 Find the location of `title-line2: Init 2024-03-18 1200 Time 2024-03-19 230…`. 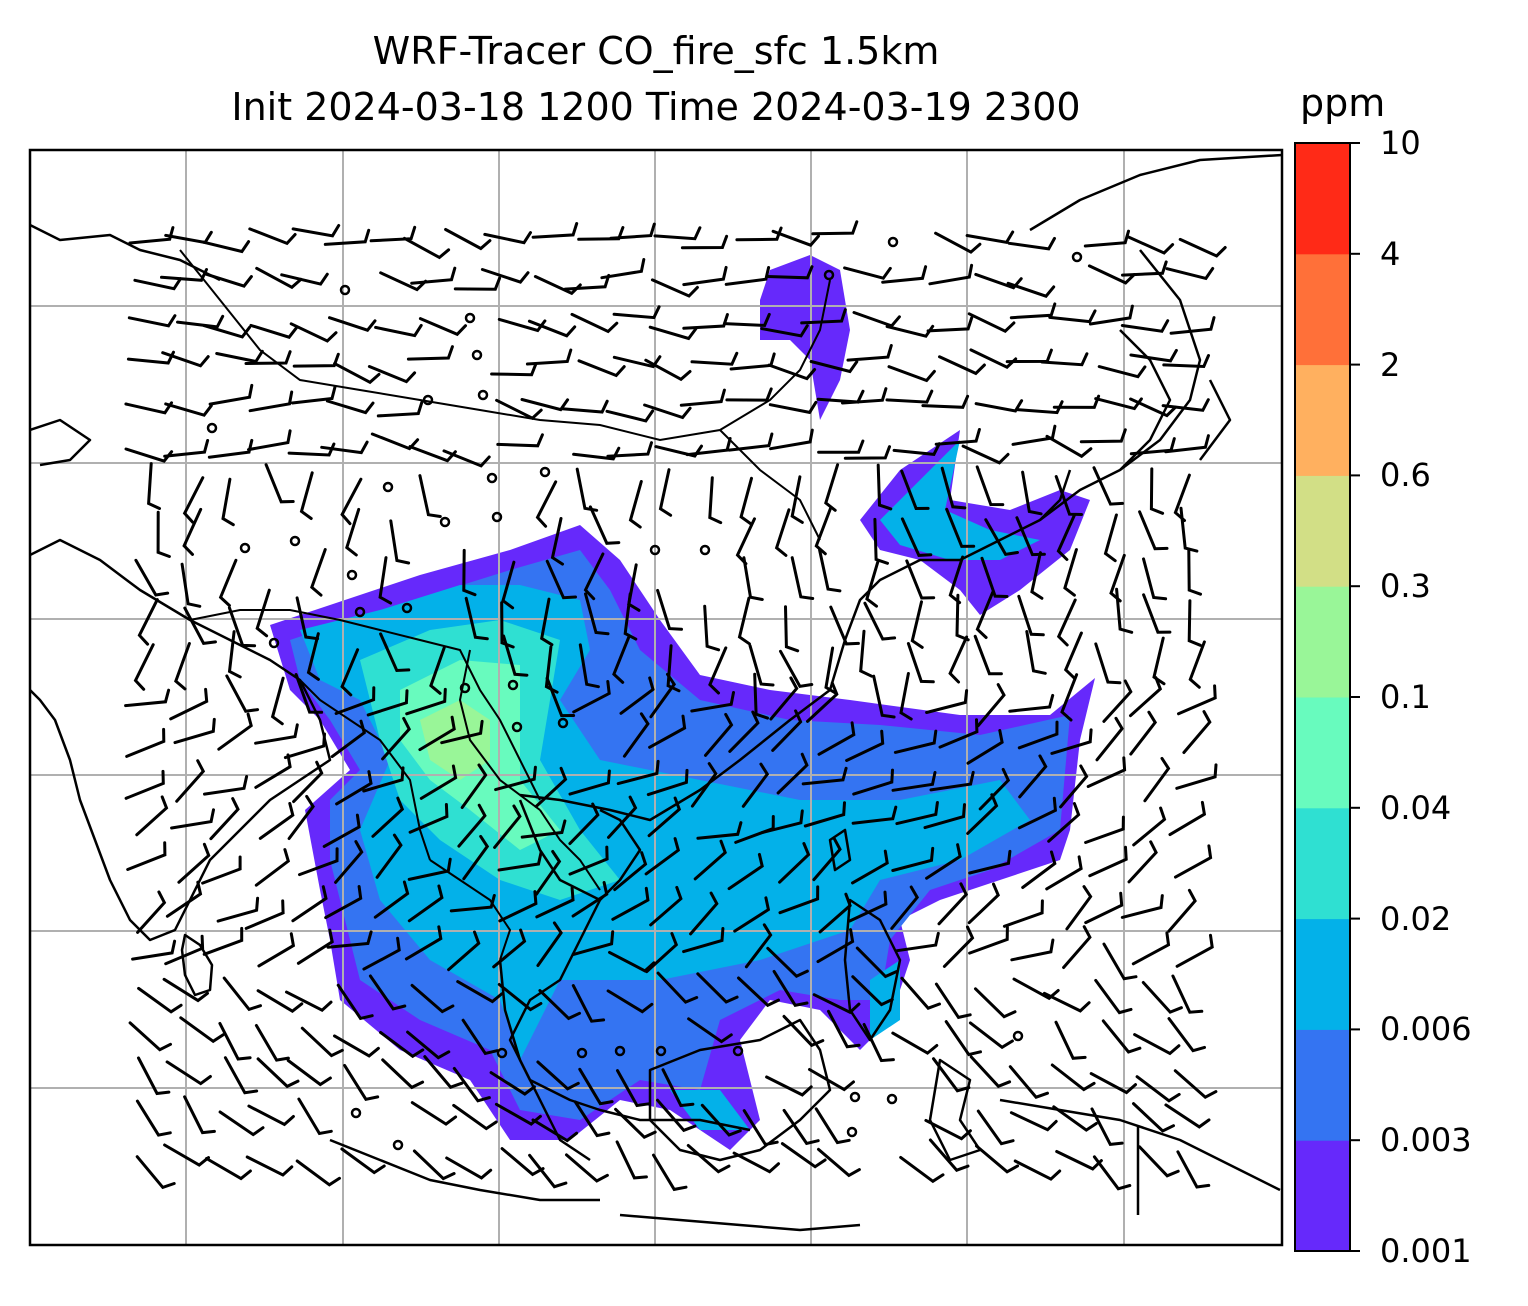

title-line2: Init 2024-03-18 1200 Time 2024-03-19 230… is located at coordinates (656, 107).